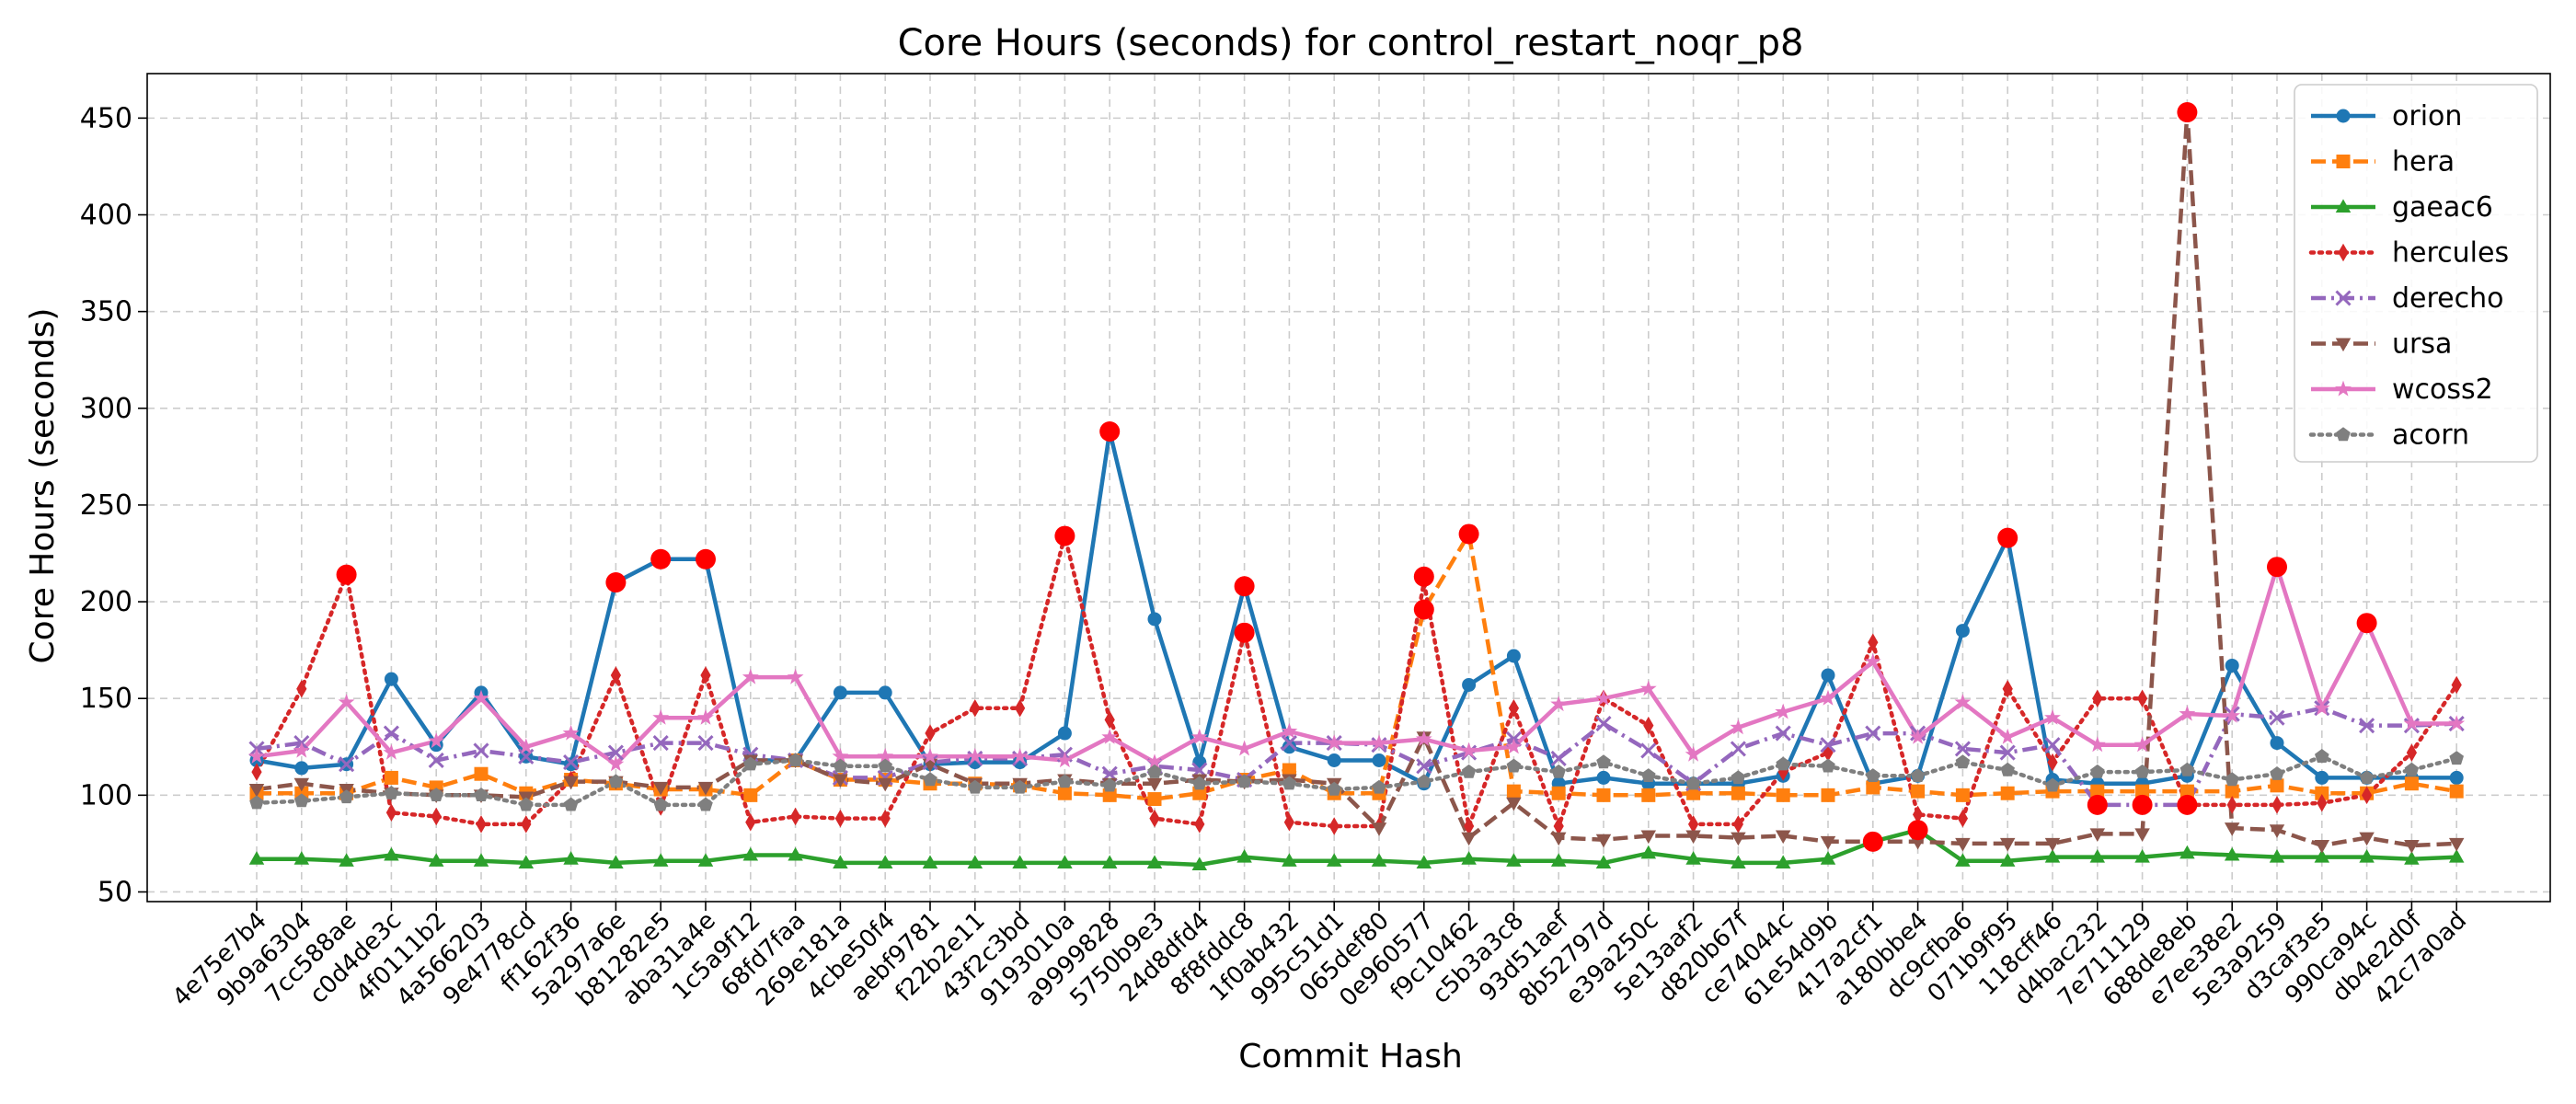 The image size is (2576, 1104). What do you see at coordinates (2381, 344) in the screenshot?
I see `legend-entry-ursa: ursa` at bounding box center [2381, 344].